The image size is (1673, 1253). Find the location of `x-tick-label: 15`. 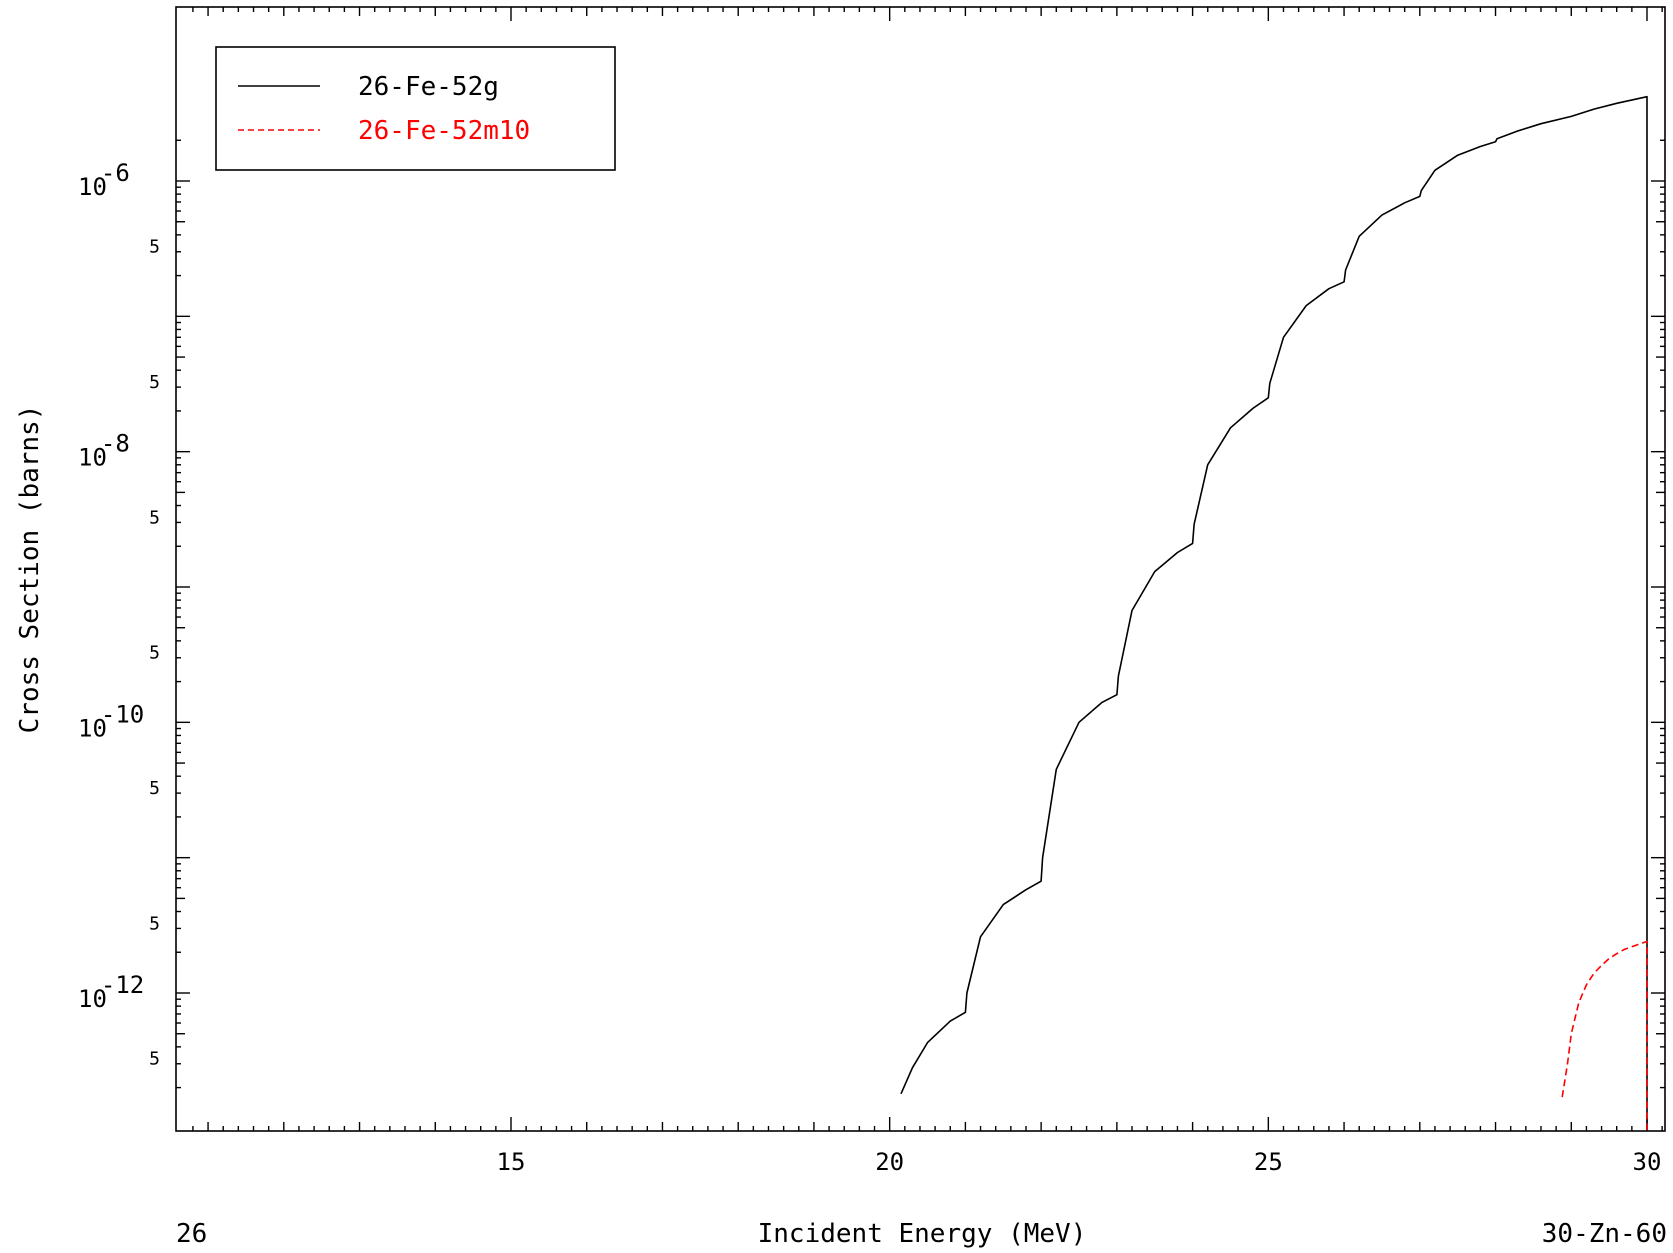

x-tick-label: 15 is located at coordinates (511, 1162).